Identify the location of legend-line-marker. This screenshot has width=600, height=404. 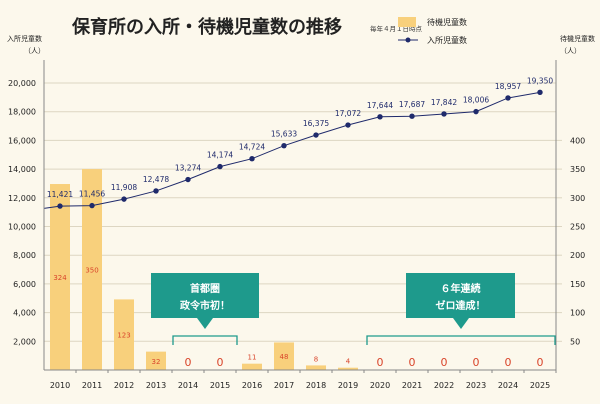
(408, 40).